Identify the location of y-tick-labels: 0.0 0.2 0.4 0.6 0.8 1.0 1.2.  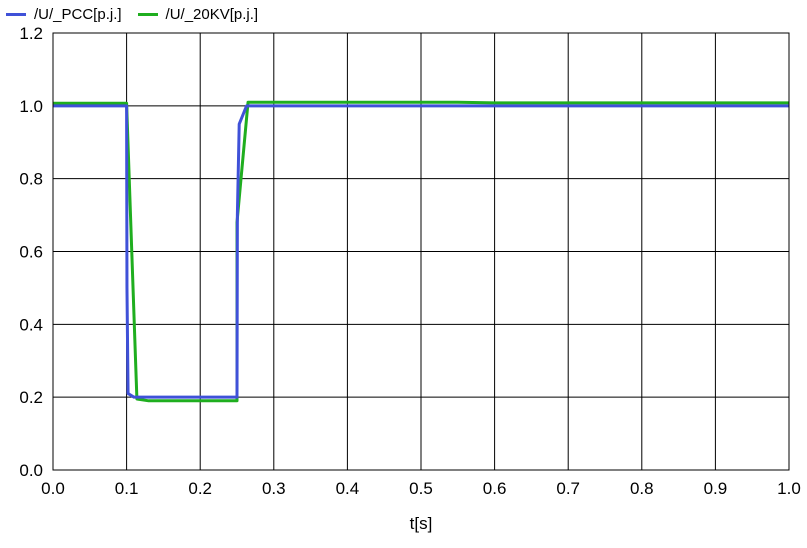
(31, 252).